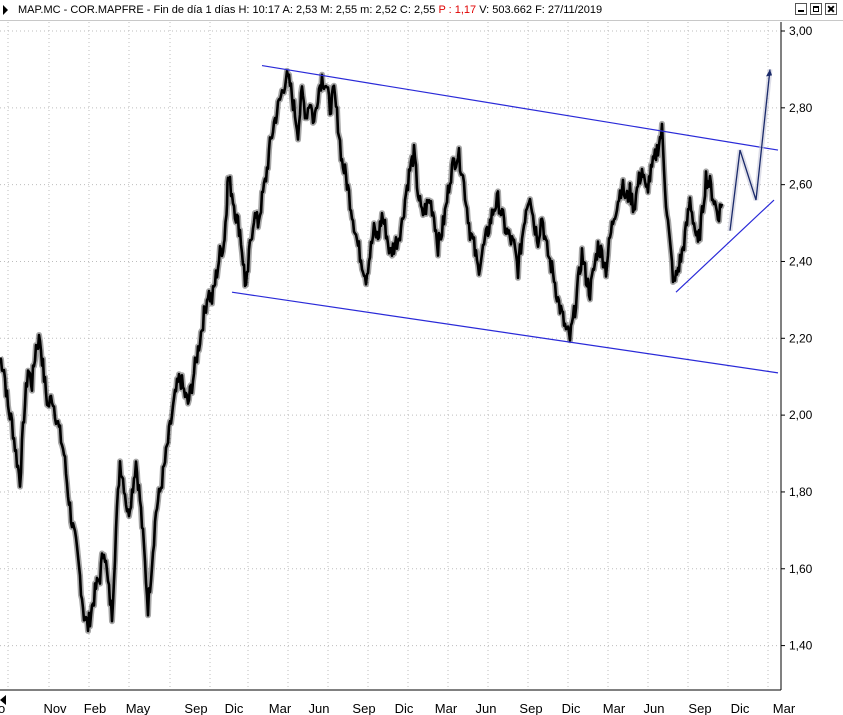 The width and height of the screenshot is (843, 715). Describe the element at coordinates (801, 9) in the screenshot. I see `minimize-icon` at that location.